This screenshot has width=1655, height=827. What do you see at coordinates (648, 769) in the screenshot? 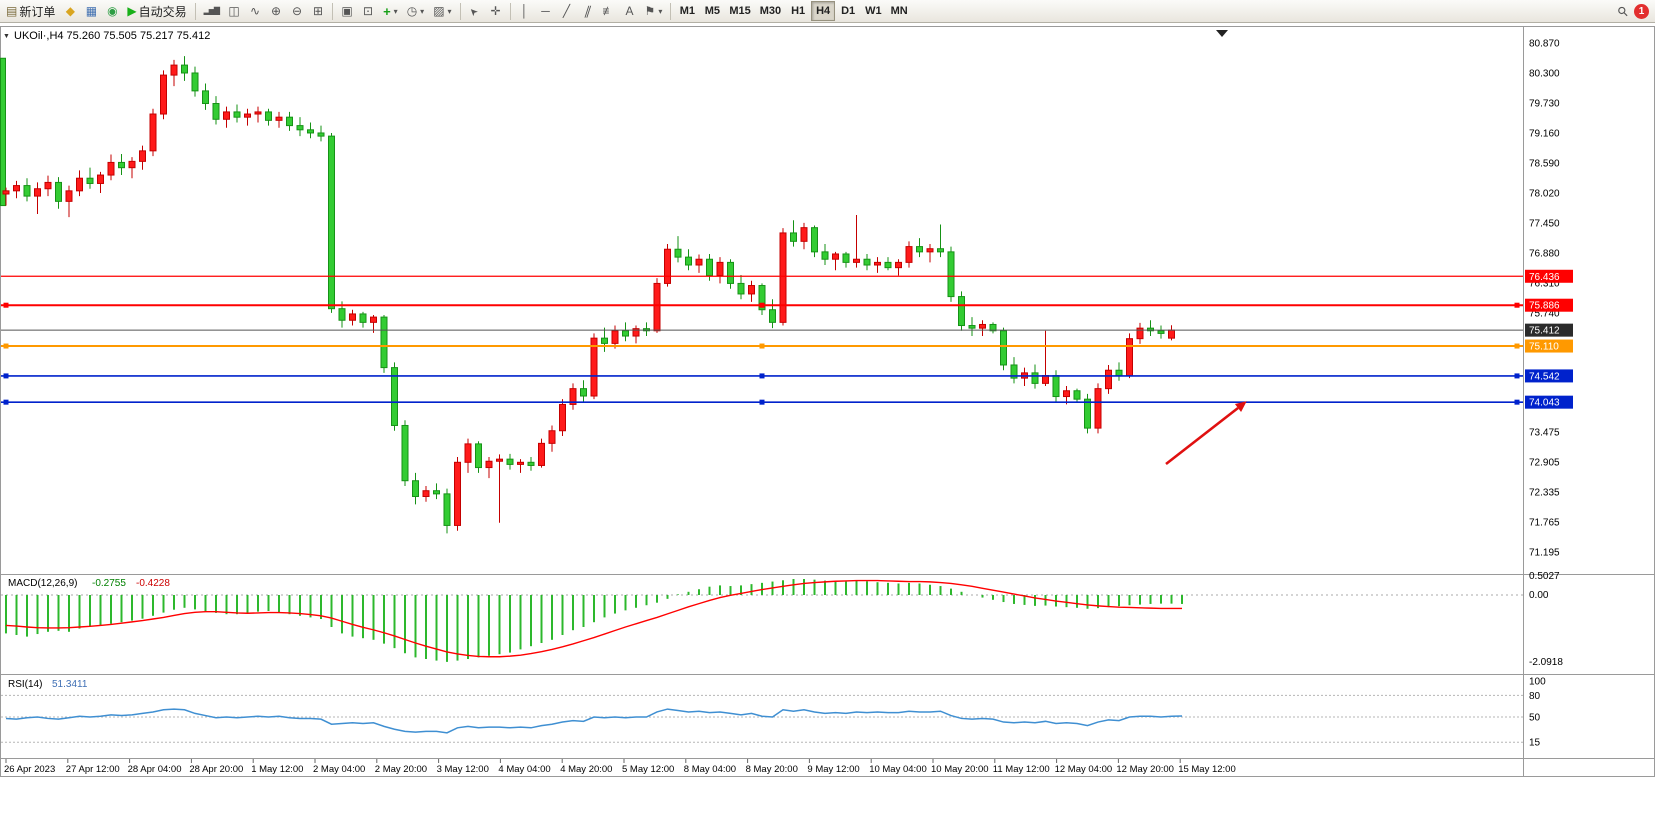
I see `date-label: 5 May 12:00` at bounding box center [648, 769].